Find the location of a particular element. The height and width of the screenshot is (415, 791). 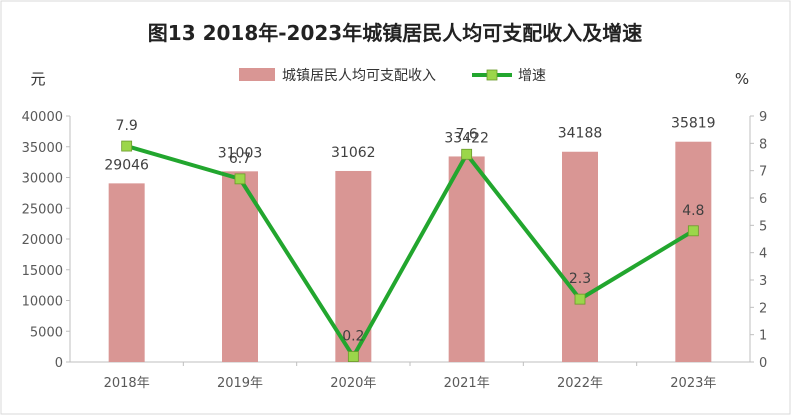

growth-rate-value-label: 0.2 is located at coordinates (353, 337).